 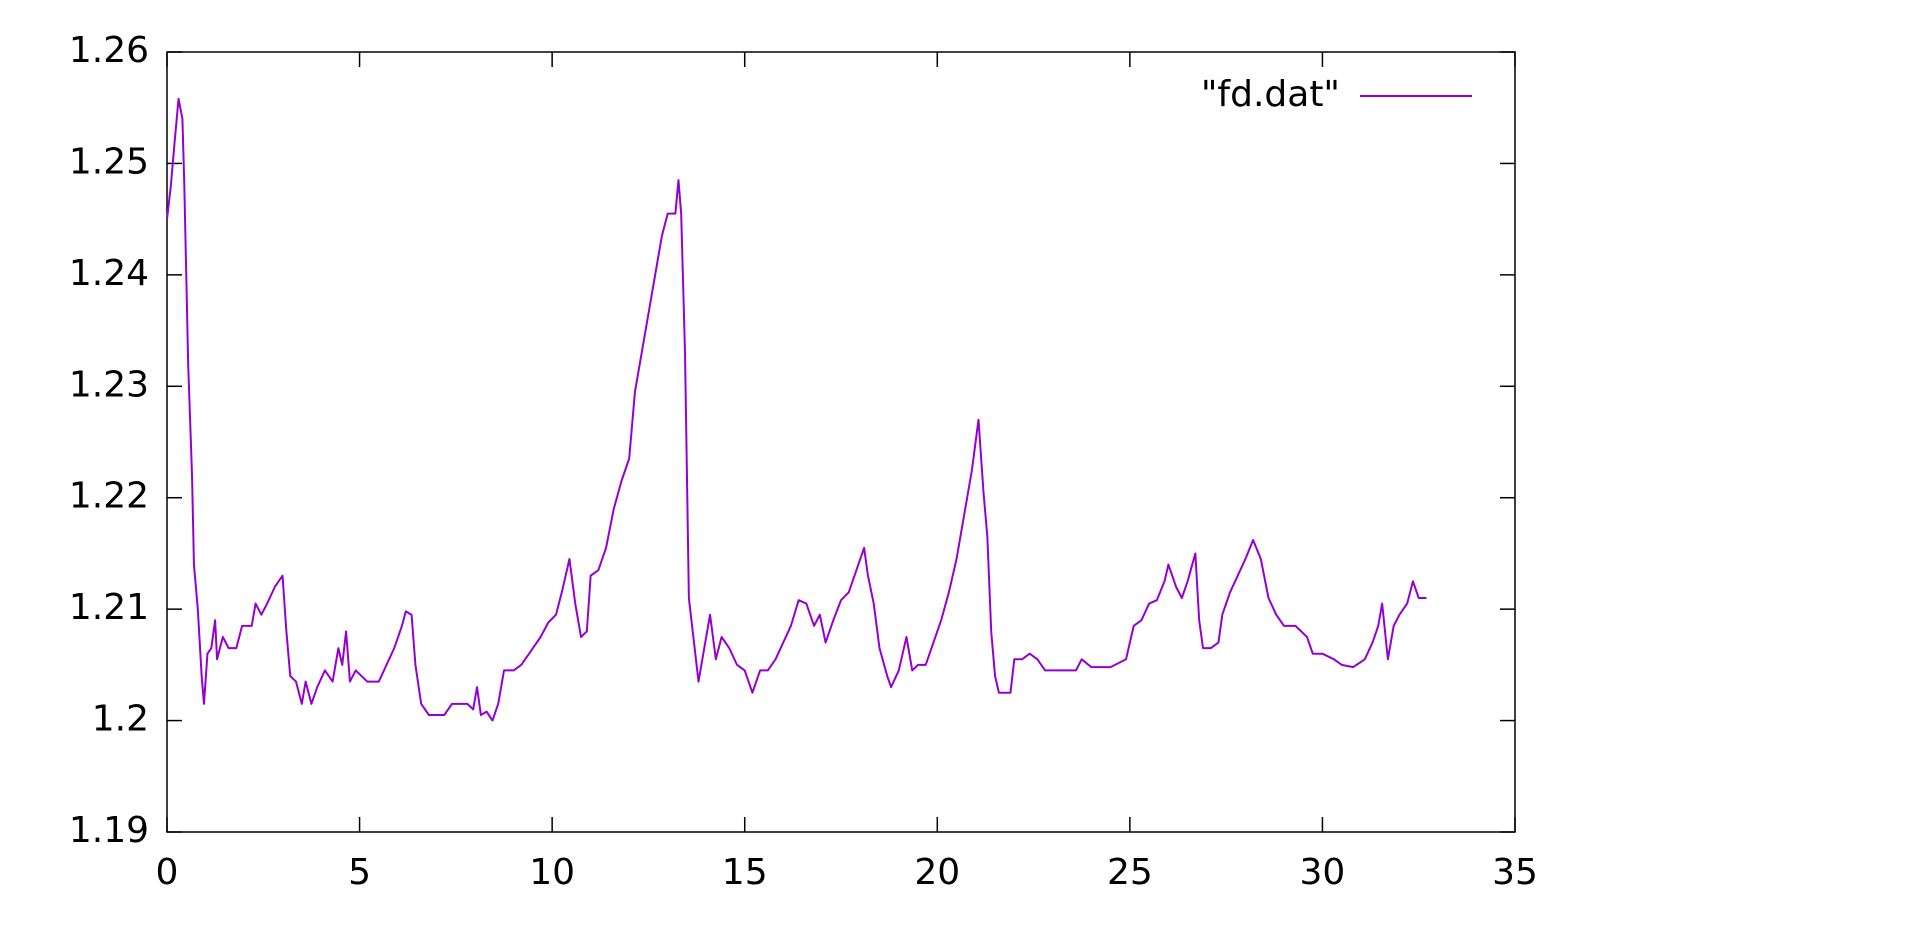 What do you see at coordinates (109, 384) in the screenshot?
I see `y-tick-label: 1.23` at bounding box center [109, 384].